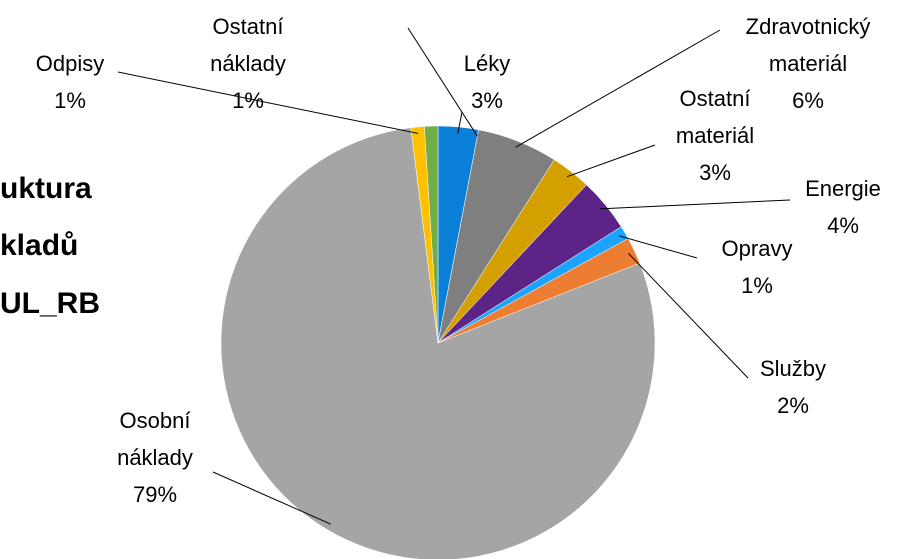  What do you see at coordinates (431, 234) in the screenshot?
I see `pie-slice` at bounding box center [431, 234].